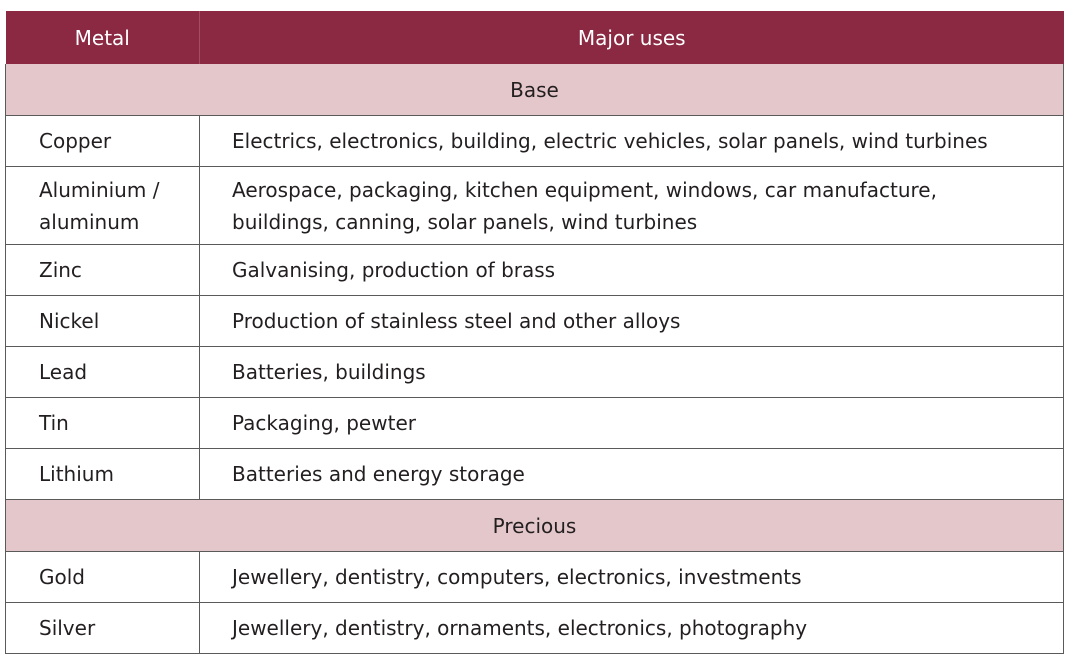 This screenshot has width=1069, height=664. What do you see at coordinates (631, 423) in the screenshot?
I see `metal-uses: Packaging, pewter` at bounding box center [631, 423].